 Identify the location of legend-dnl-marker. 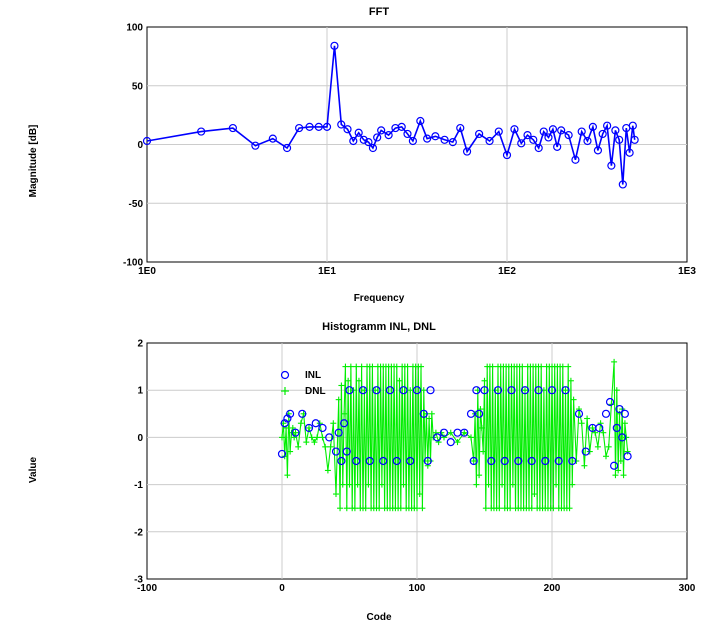
(285, 391).